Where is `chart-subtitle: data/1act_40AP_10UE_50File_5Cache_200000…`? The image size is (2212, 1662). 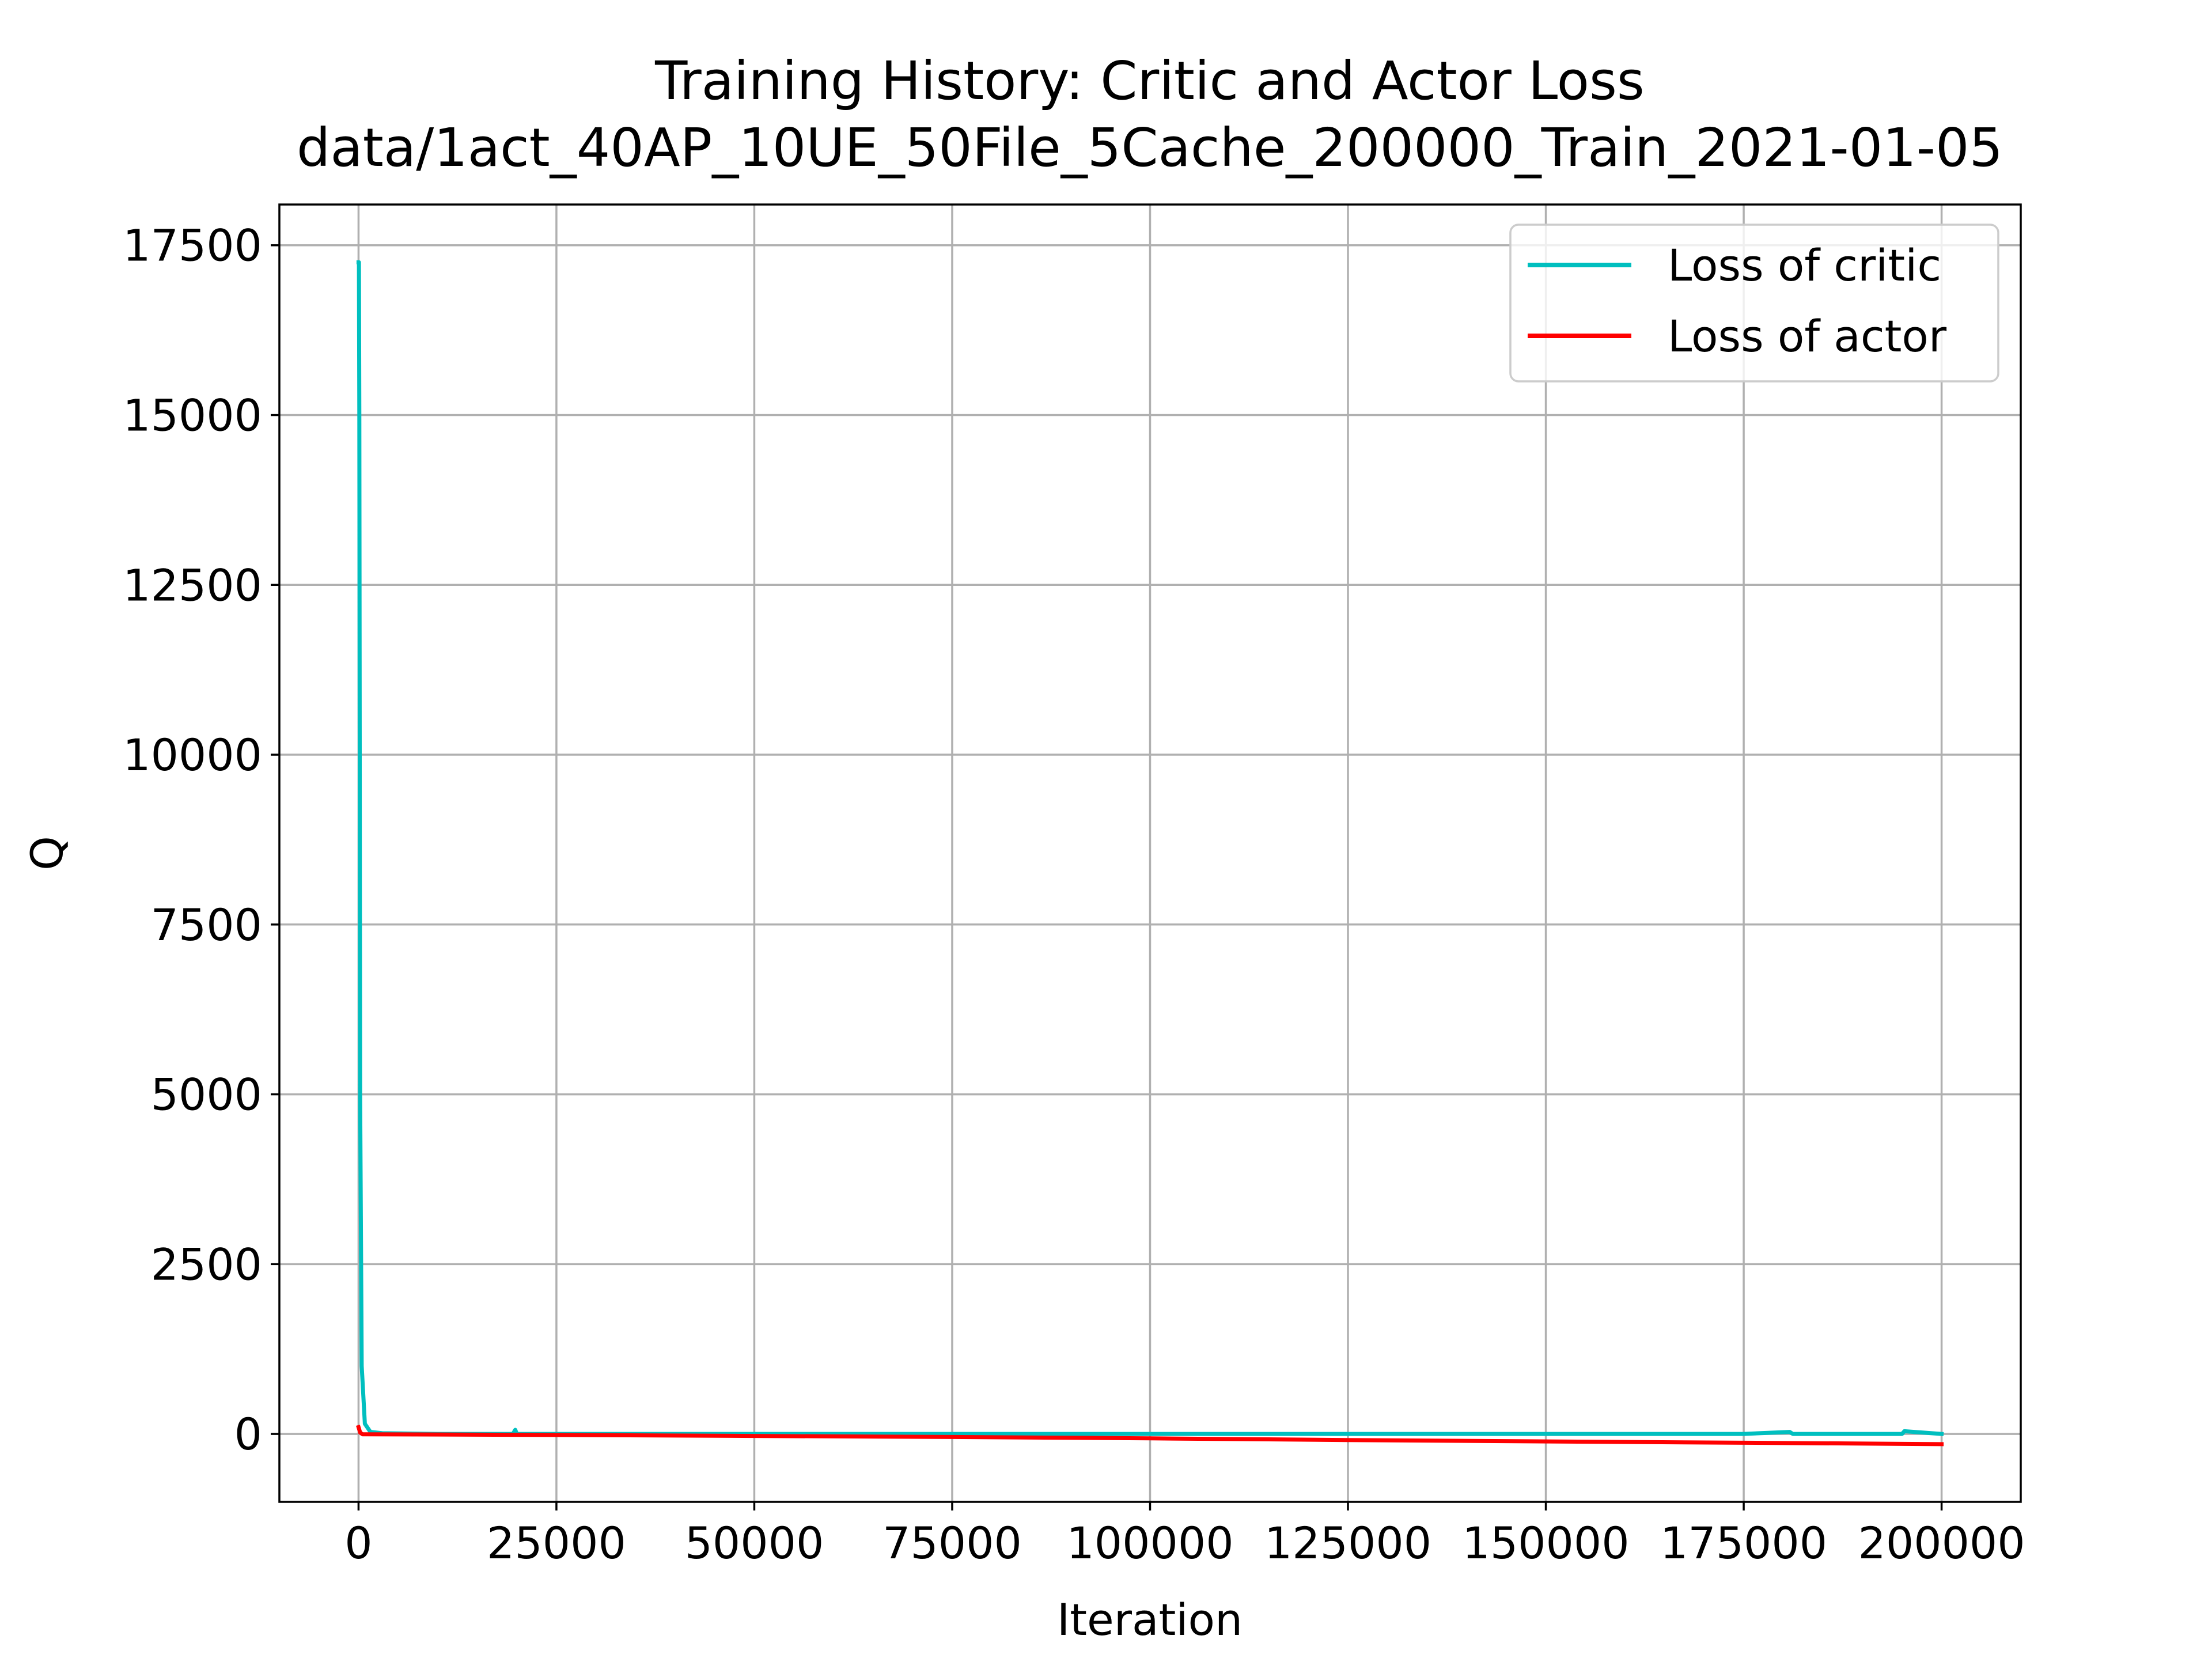 chart-subtitle: data/1act_40AP_10UE_50File_5Cache_200000… is located at coordinates (1150, 148).